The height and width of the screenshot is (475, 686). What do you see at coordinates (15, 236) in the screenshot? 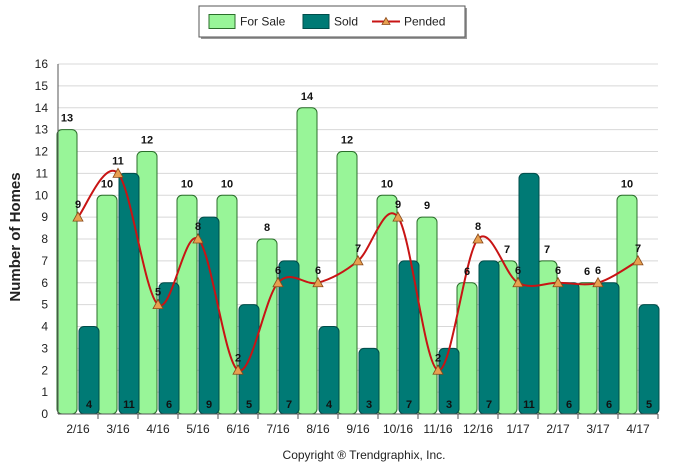
I see `y-axis-title: Number of Homes` at bounding box center [15, 236].